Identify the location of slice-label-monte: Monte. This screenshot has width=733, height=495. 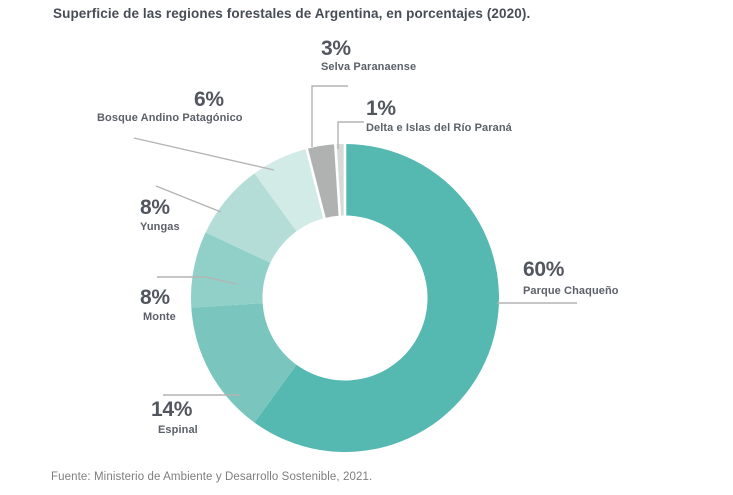
(159, 317).